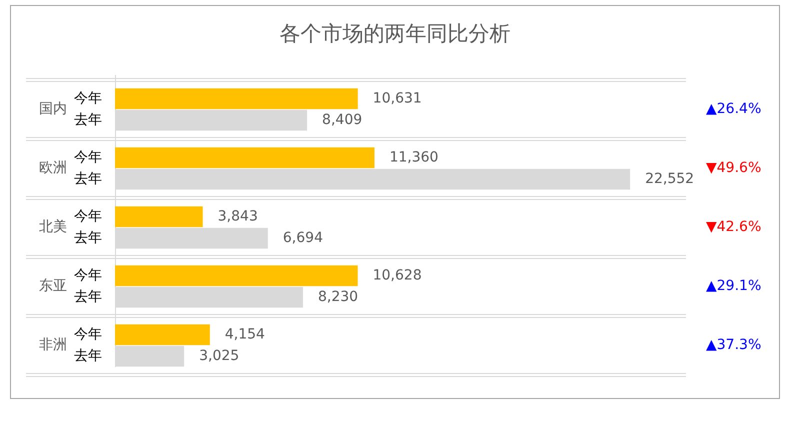 The height and width of the screenshot is (432, 801). Describe the element at coordinates (734, 109) in the screenshot. I see `text: ▲26.4%` at that location.